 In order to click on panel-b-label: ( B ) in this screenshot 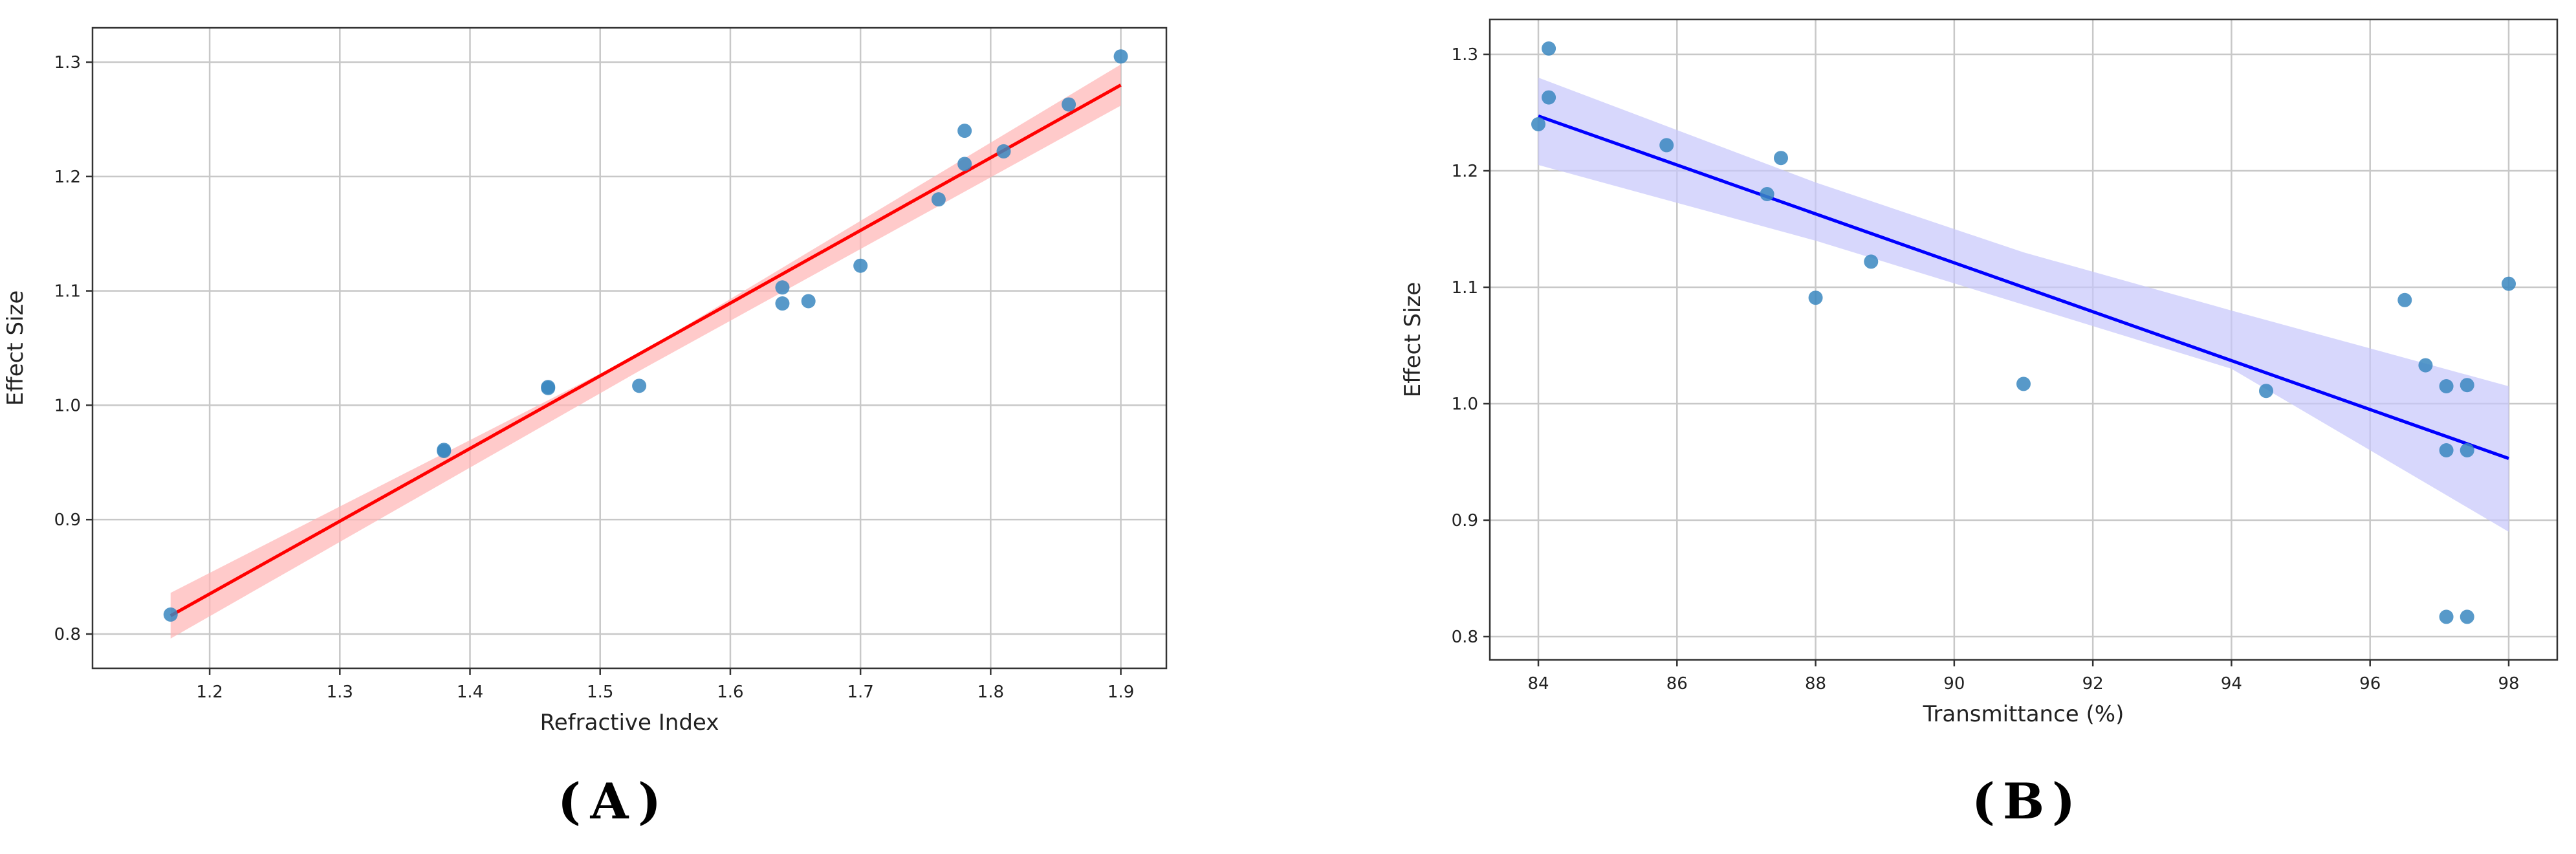, I will do `click(2024, 801)`.